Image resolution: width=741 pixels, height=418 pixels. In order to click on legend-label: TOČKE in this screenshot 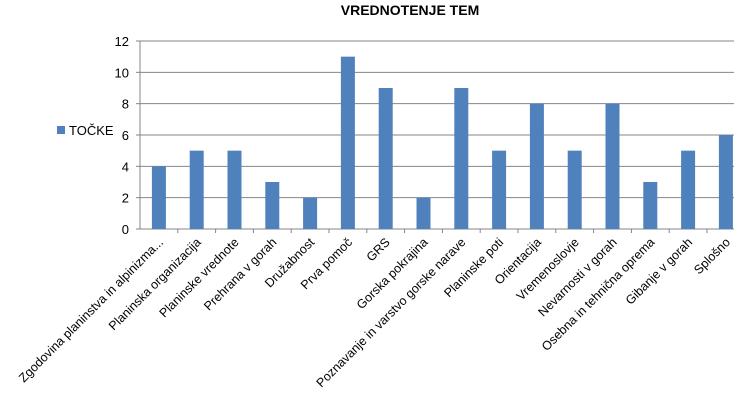, I will do `click(91, 130)`.